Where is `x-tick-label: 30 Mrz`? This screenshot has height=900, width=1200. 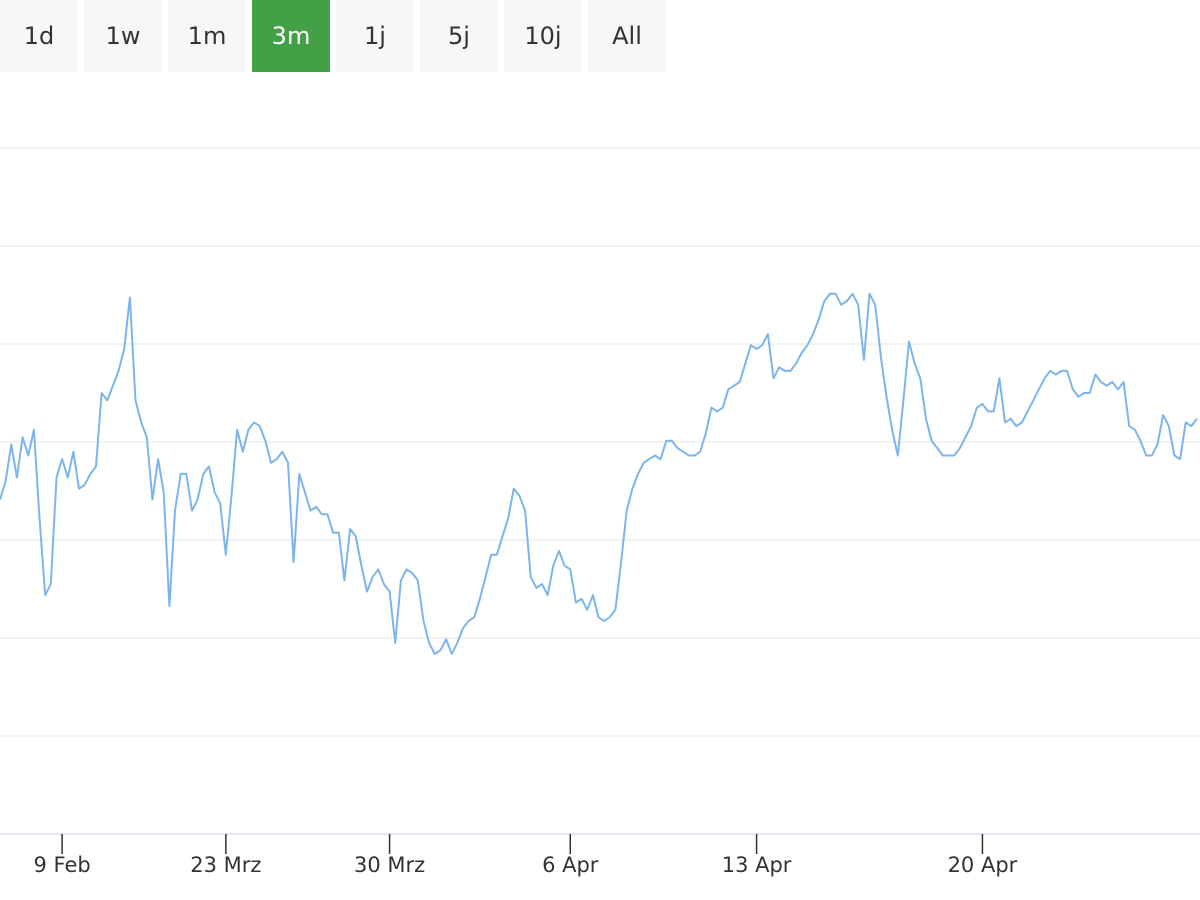 x-tick-label: 30 Mrz is located at coordinates (389, 865).